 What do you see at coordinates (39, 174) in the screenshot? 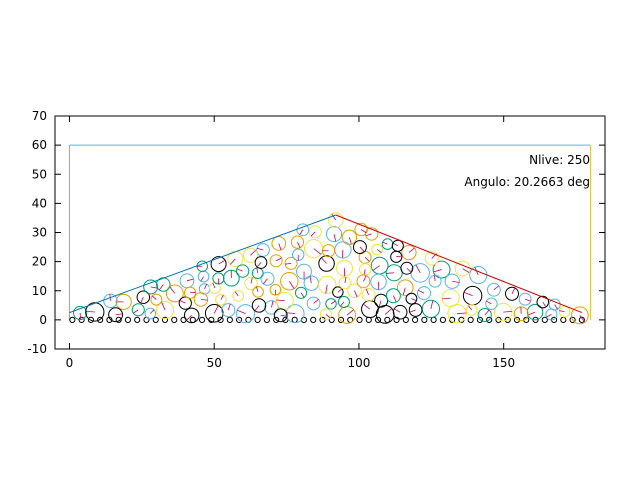
I see `y-tick-label: 50` at bounding box center [39, 174].